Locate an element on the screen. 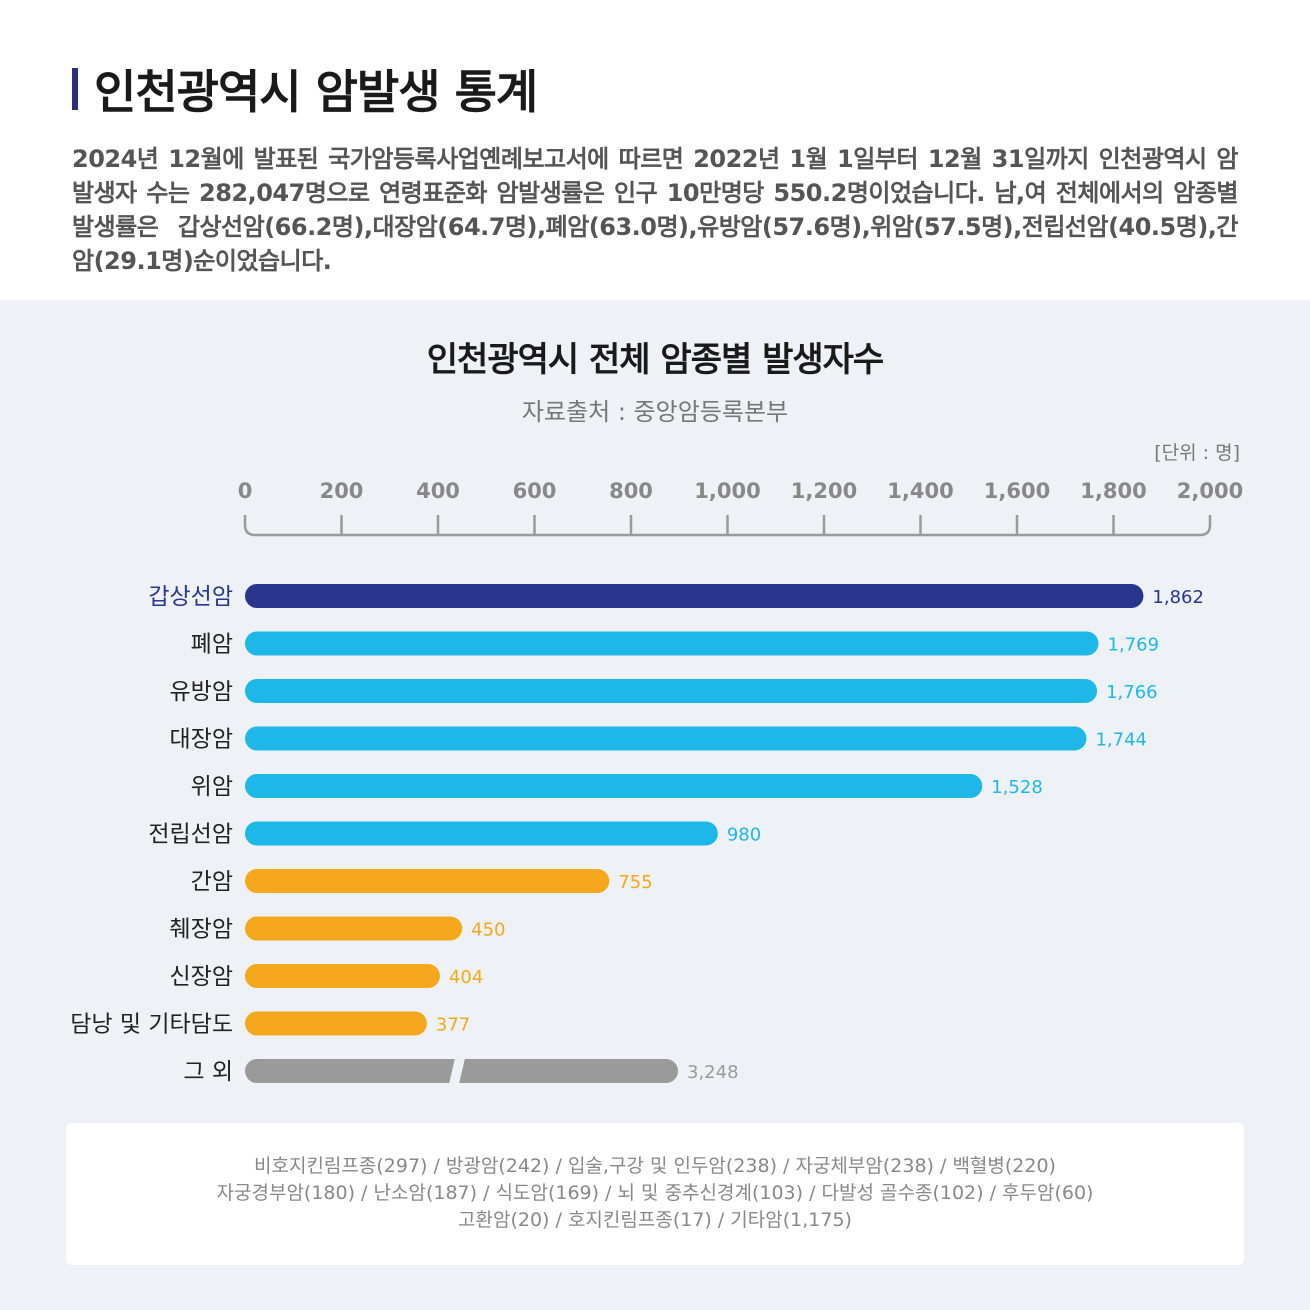  category-label: 간암 is located at coordinates (212, 882).